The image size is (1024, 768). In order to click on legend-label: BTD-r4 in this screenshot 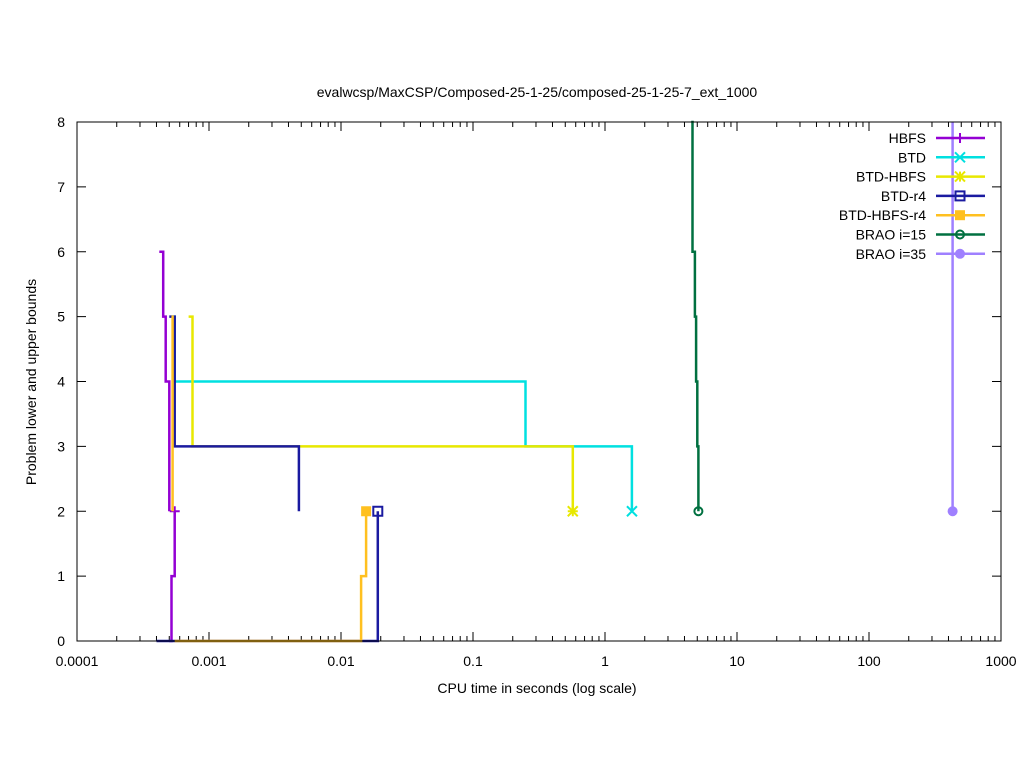, I will do `click(903, 196)`.